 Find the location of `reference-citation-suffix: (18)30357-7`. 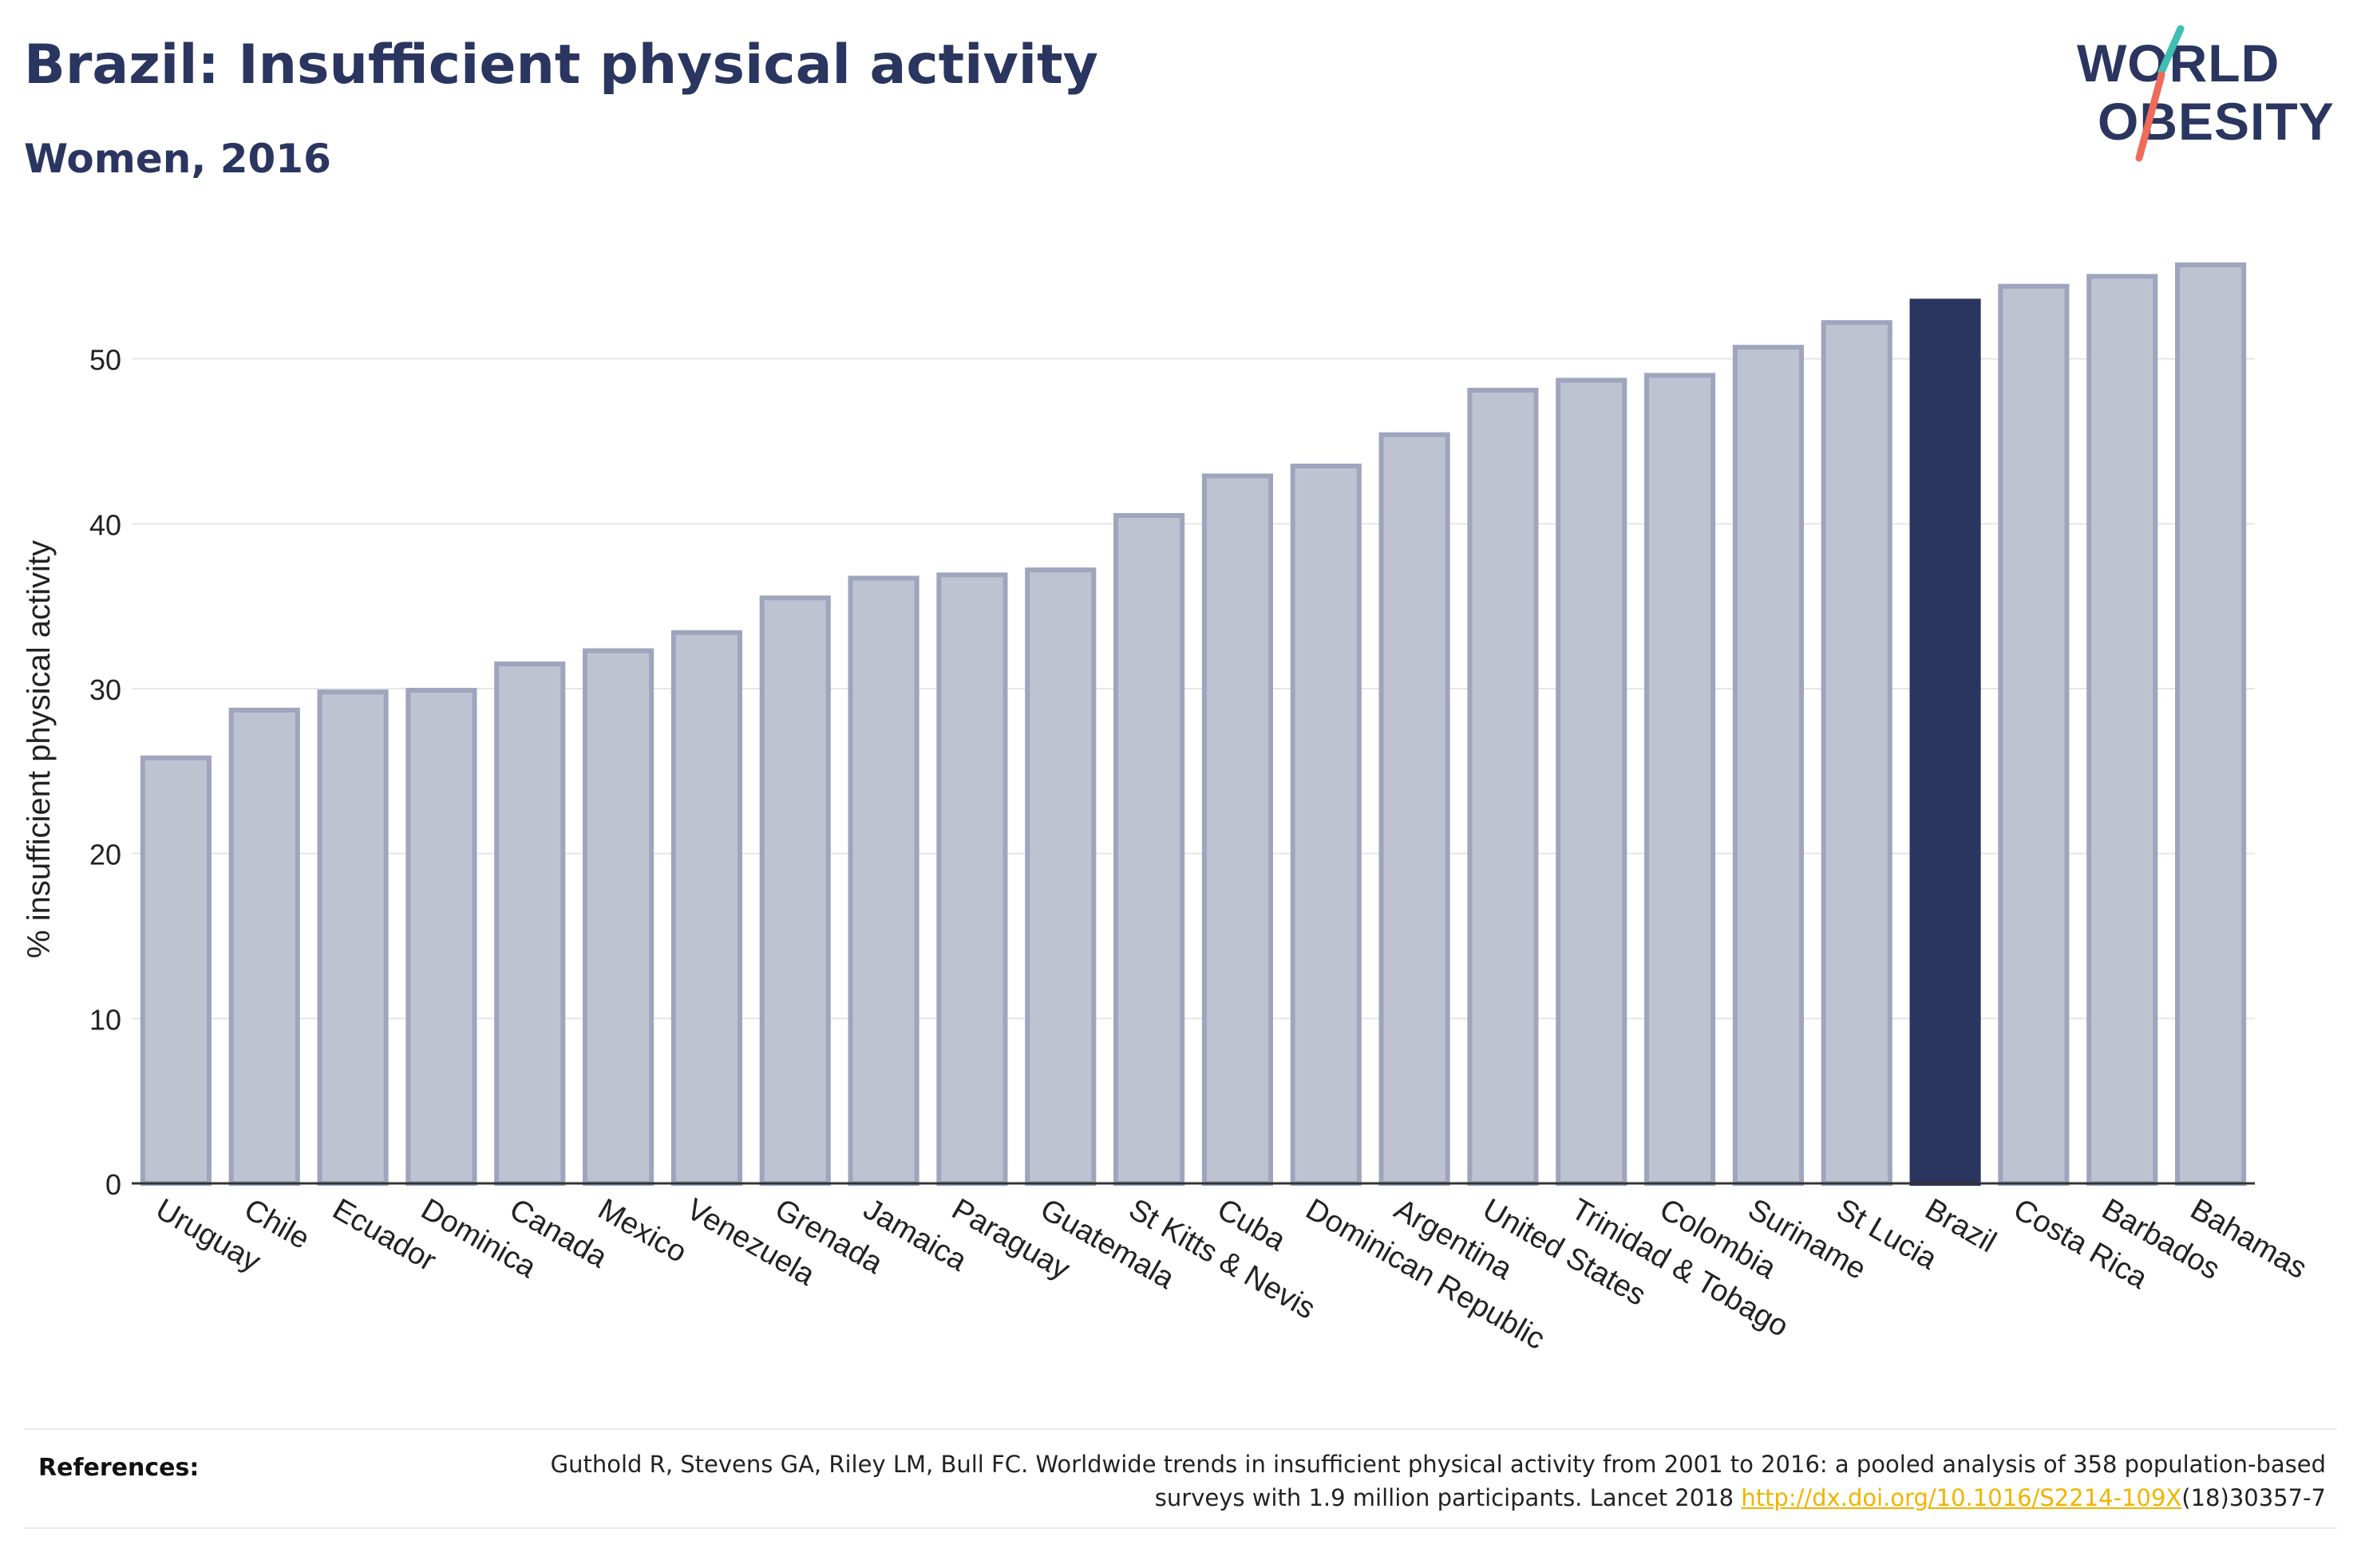

reference-citation-suffix: (18)30357-7 is located at coordinates (2253, 1497).